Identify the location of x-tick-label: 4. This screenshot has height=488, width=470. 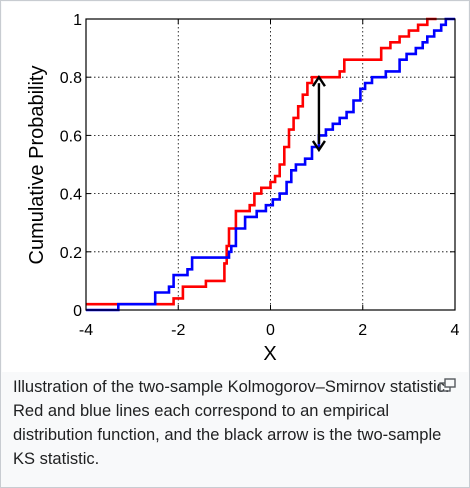
(455, 330).